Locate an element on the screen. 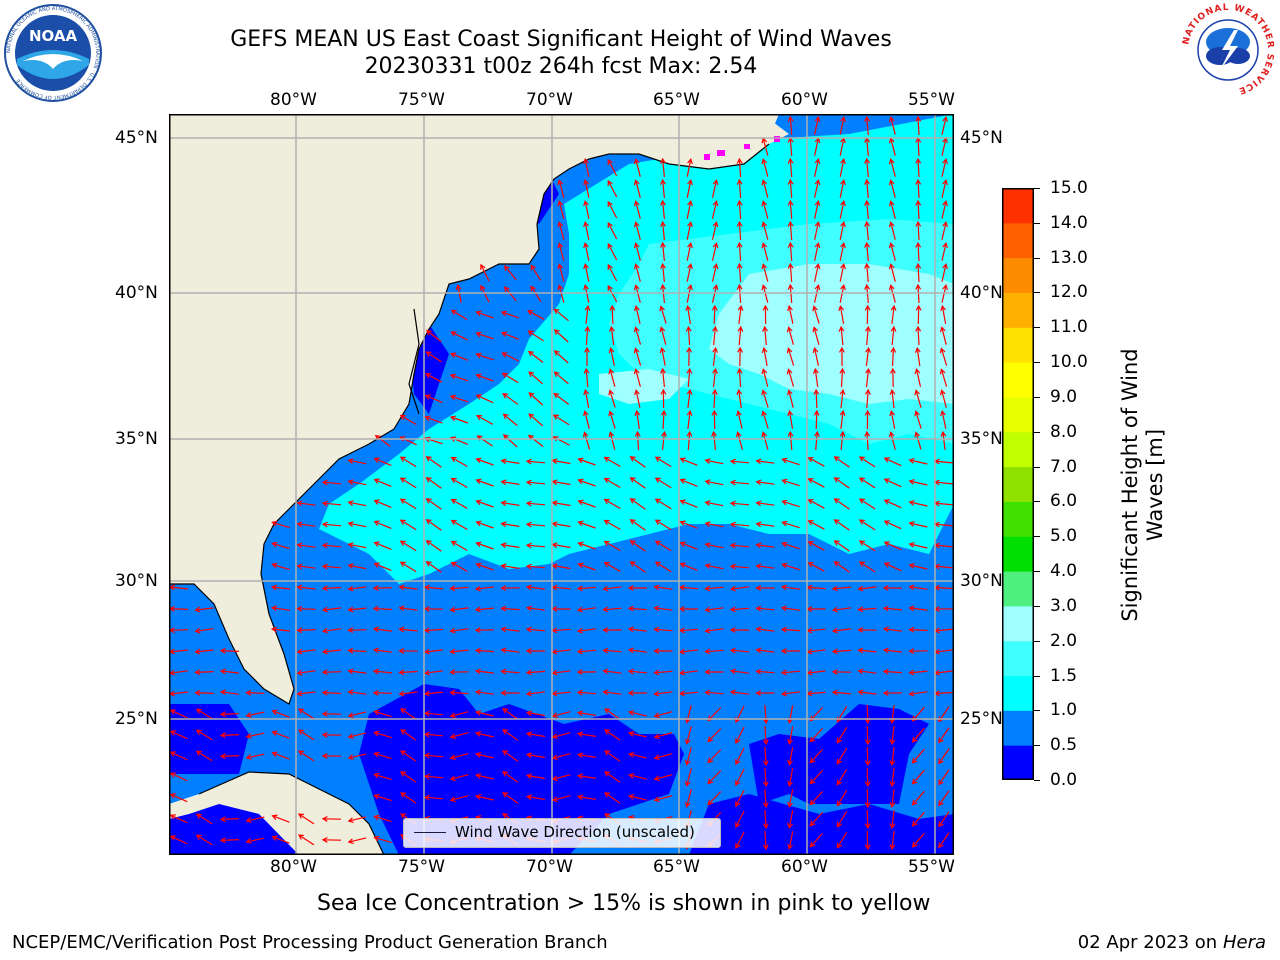 The width and height of the screenshot is (1280, 960). lat-label-right-35n: 35°N is located at coordinates (981, 439).